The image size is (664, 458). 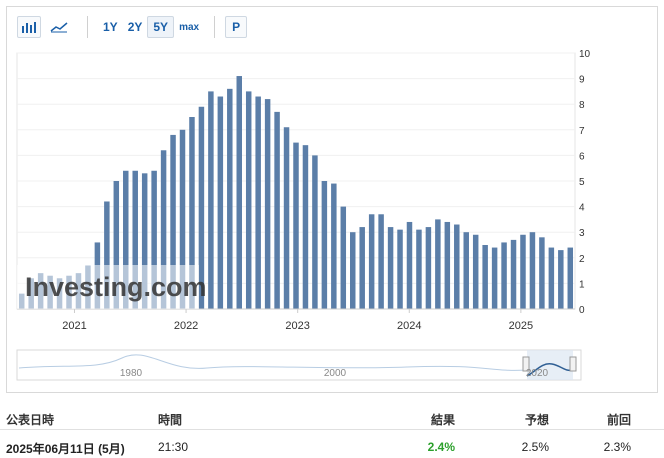 I want to click on x-tick-label: 2021, so click(x=74, y=326).